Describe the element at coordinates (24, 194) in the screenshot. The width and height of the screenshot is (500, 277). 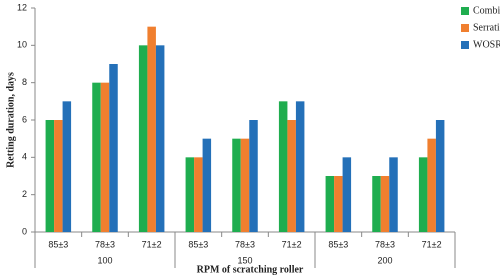
I see `y-tick-label: 2` at that location.